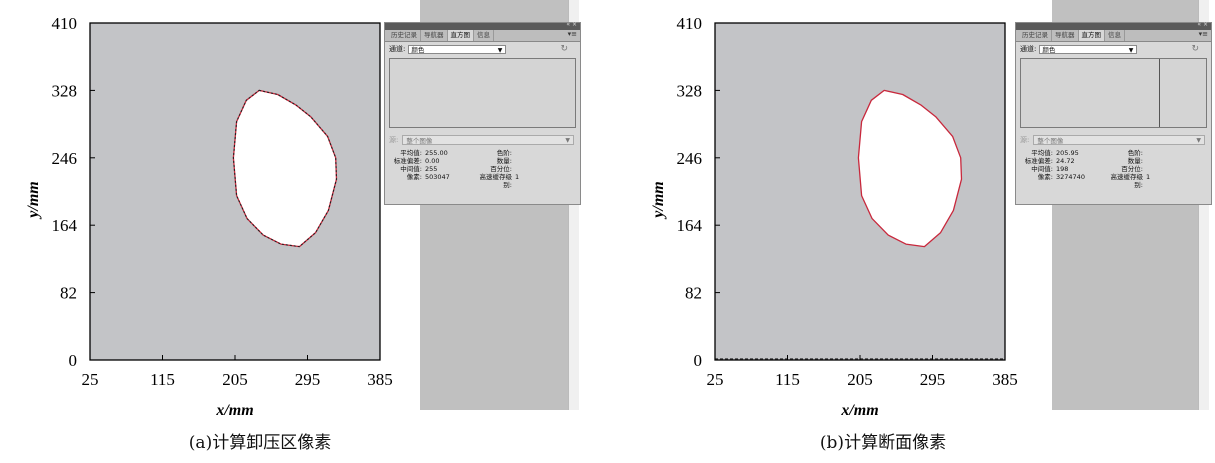 The width and height of the screenshot is (1215, 463). Describe the element at coordinates (437, 177) in the screenshot. I see `stat-value: 503047` at that location.